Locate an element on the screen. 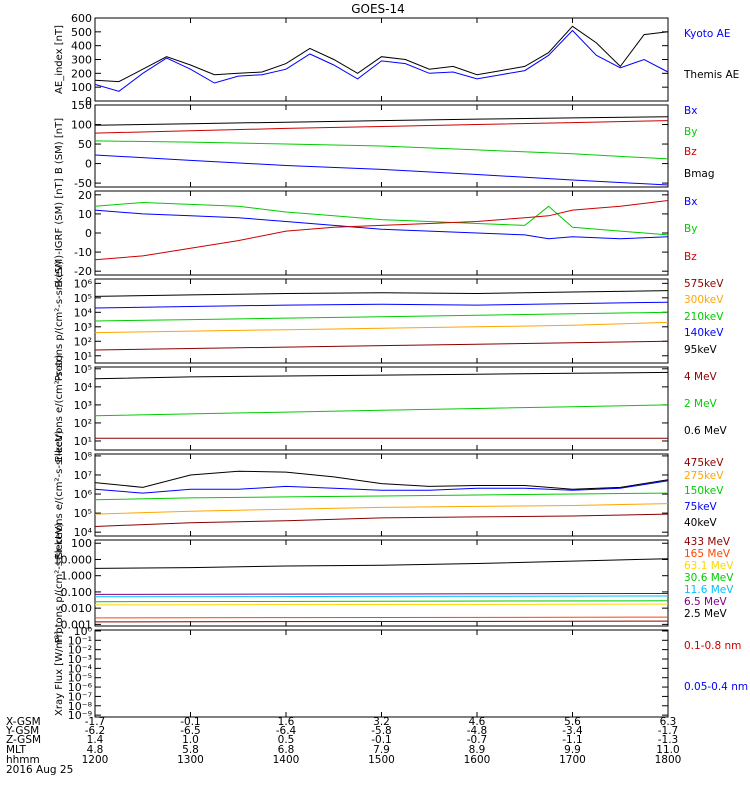  y-tick-label: 10² is located at coordinates (83, 423).